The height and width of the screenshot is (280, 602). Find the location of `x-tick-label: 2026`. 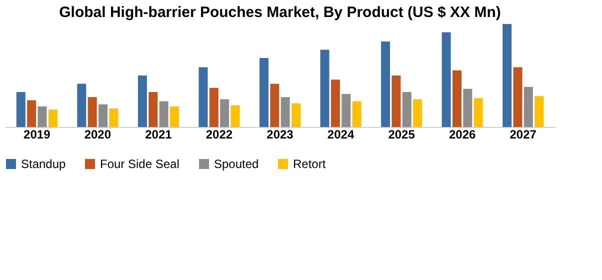

x-tick-label: 2026 is located at coordinates (462, 135).